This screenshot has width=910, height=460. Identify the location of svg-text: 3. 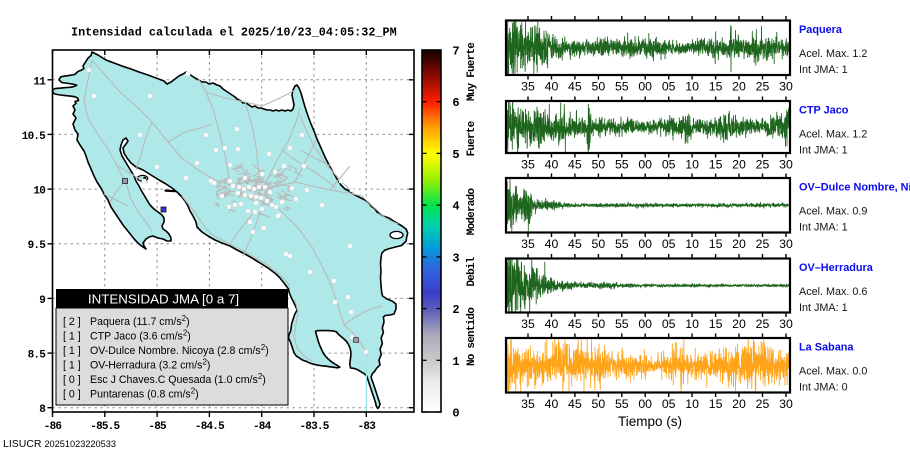
(455, 258).